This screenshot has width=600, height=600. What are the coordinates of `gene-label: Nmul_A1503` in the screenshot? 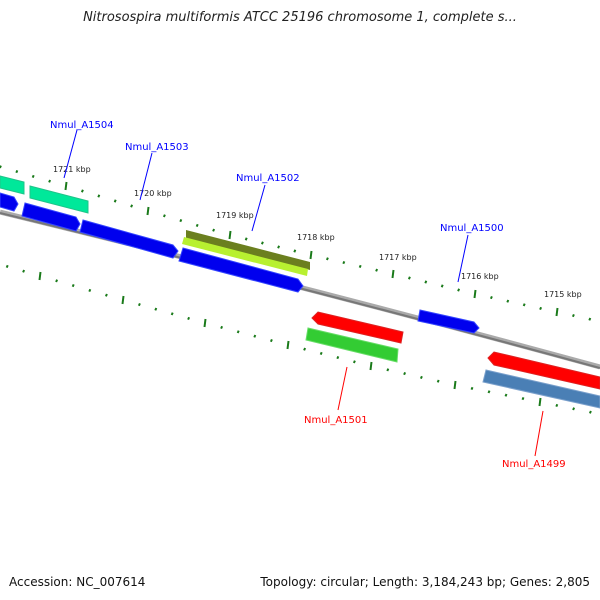 It's located at (157, 147).